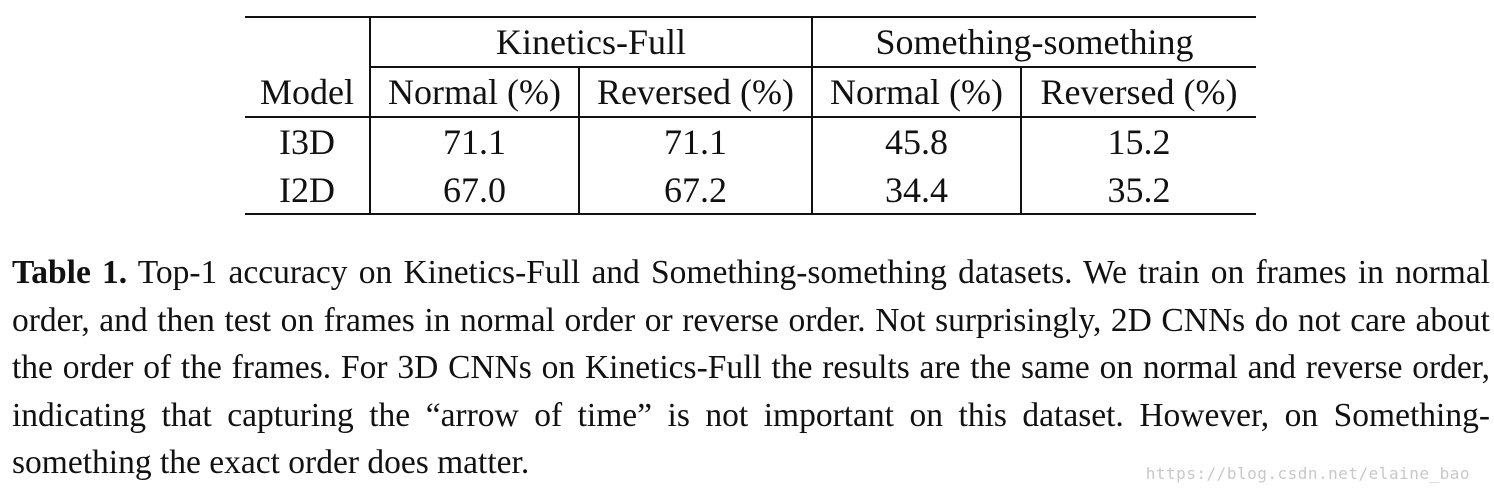  What do you see at coordinates (70, 272) in the screenshot?
I see `caption-label: Table 1.` at bounding box center [70, 272].